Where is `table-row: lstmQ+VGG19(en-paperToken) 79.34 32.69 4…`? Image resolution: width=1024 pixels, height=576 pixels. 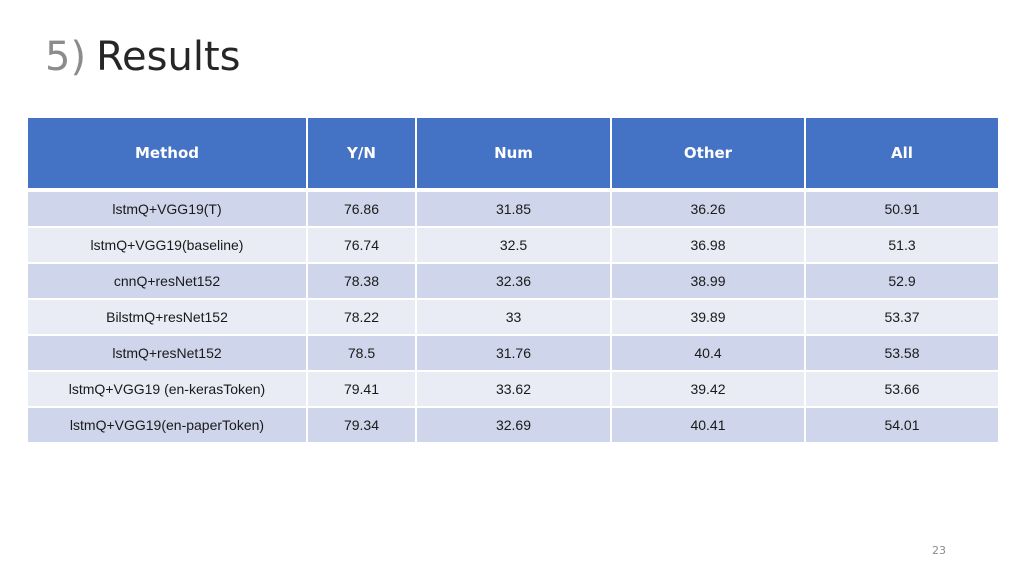
table-row: lstmQ+VGG19(en-paperToken) 79.34 32.69 4… is located at coordinates (513, 425).